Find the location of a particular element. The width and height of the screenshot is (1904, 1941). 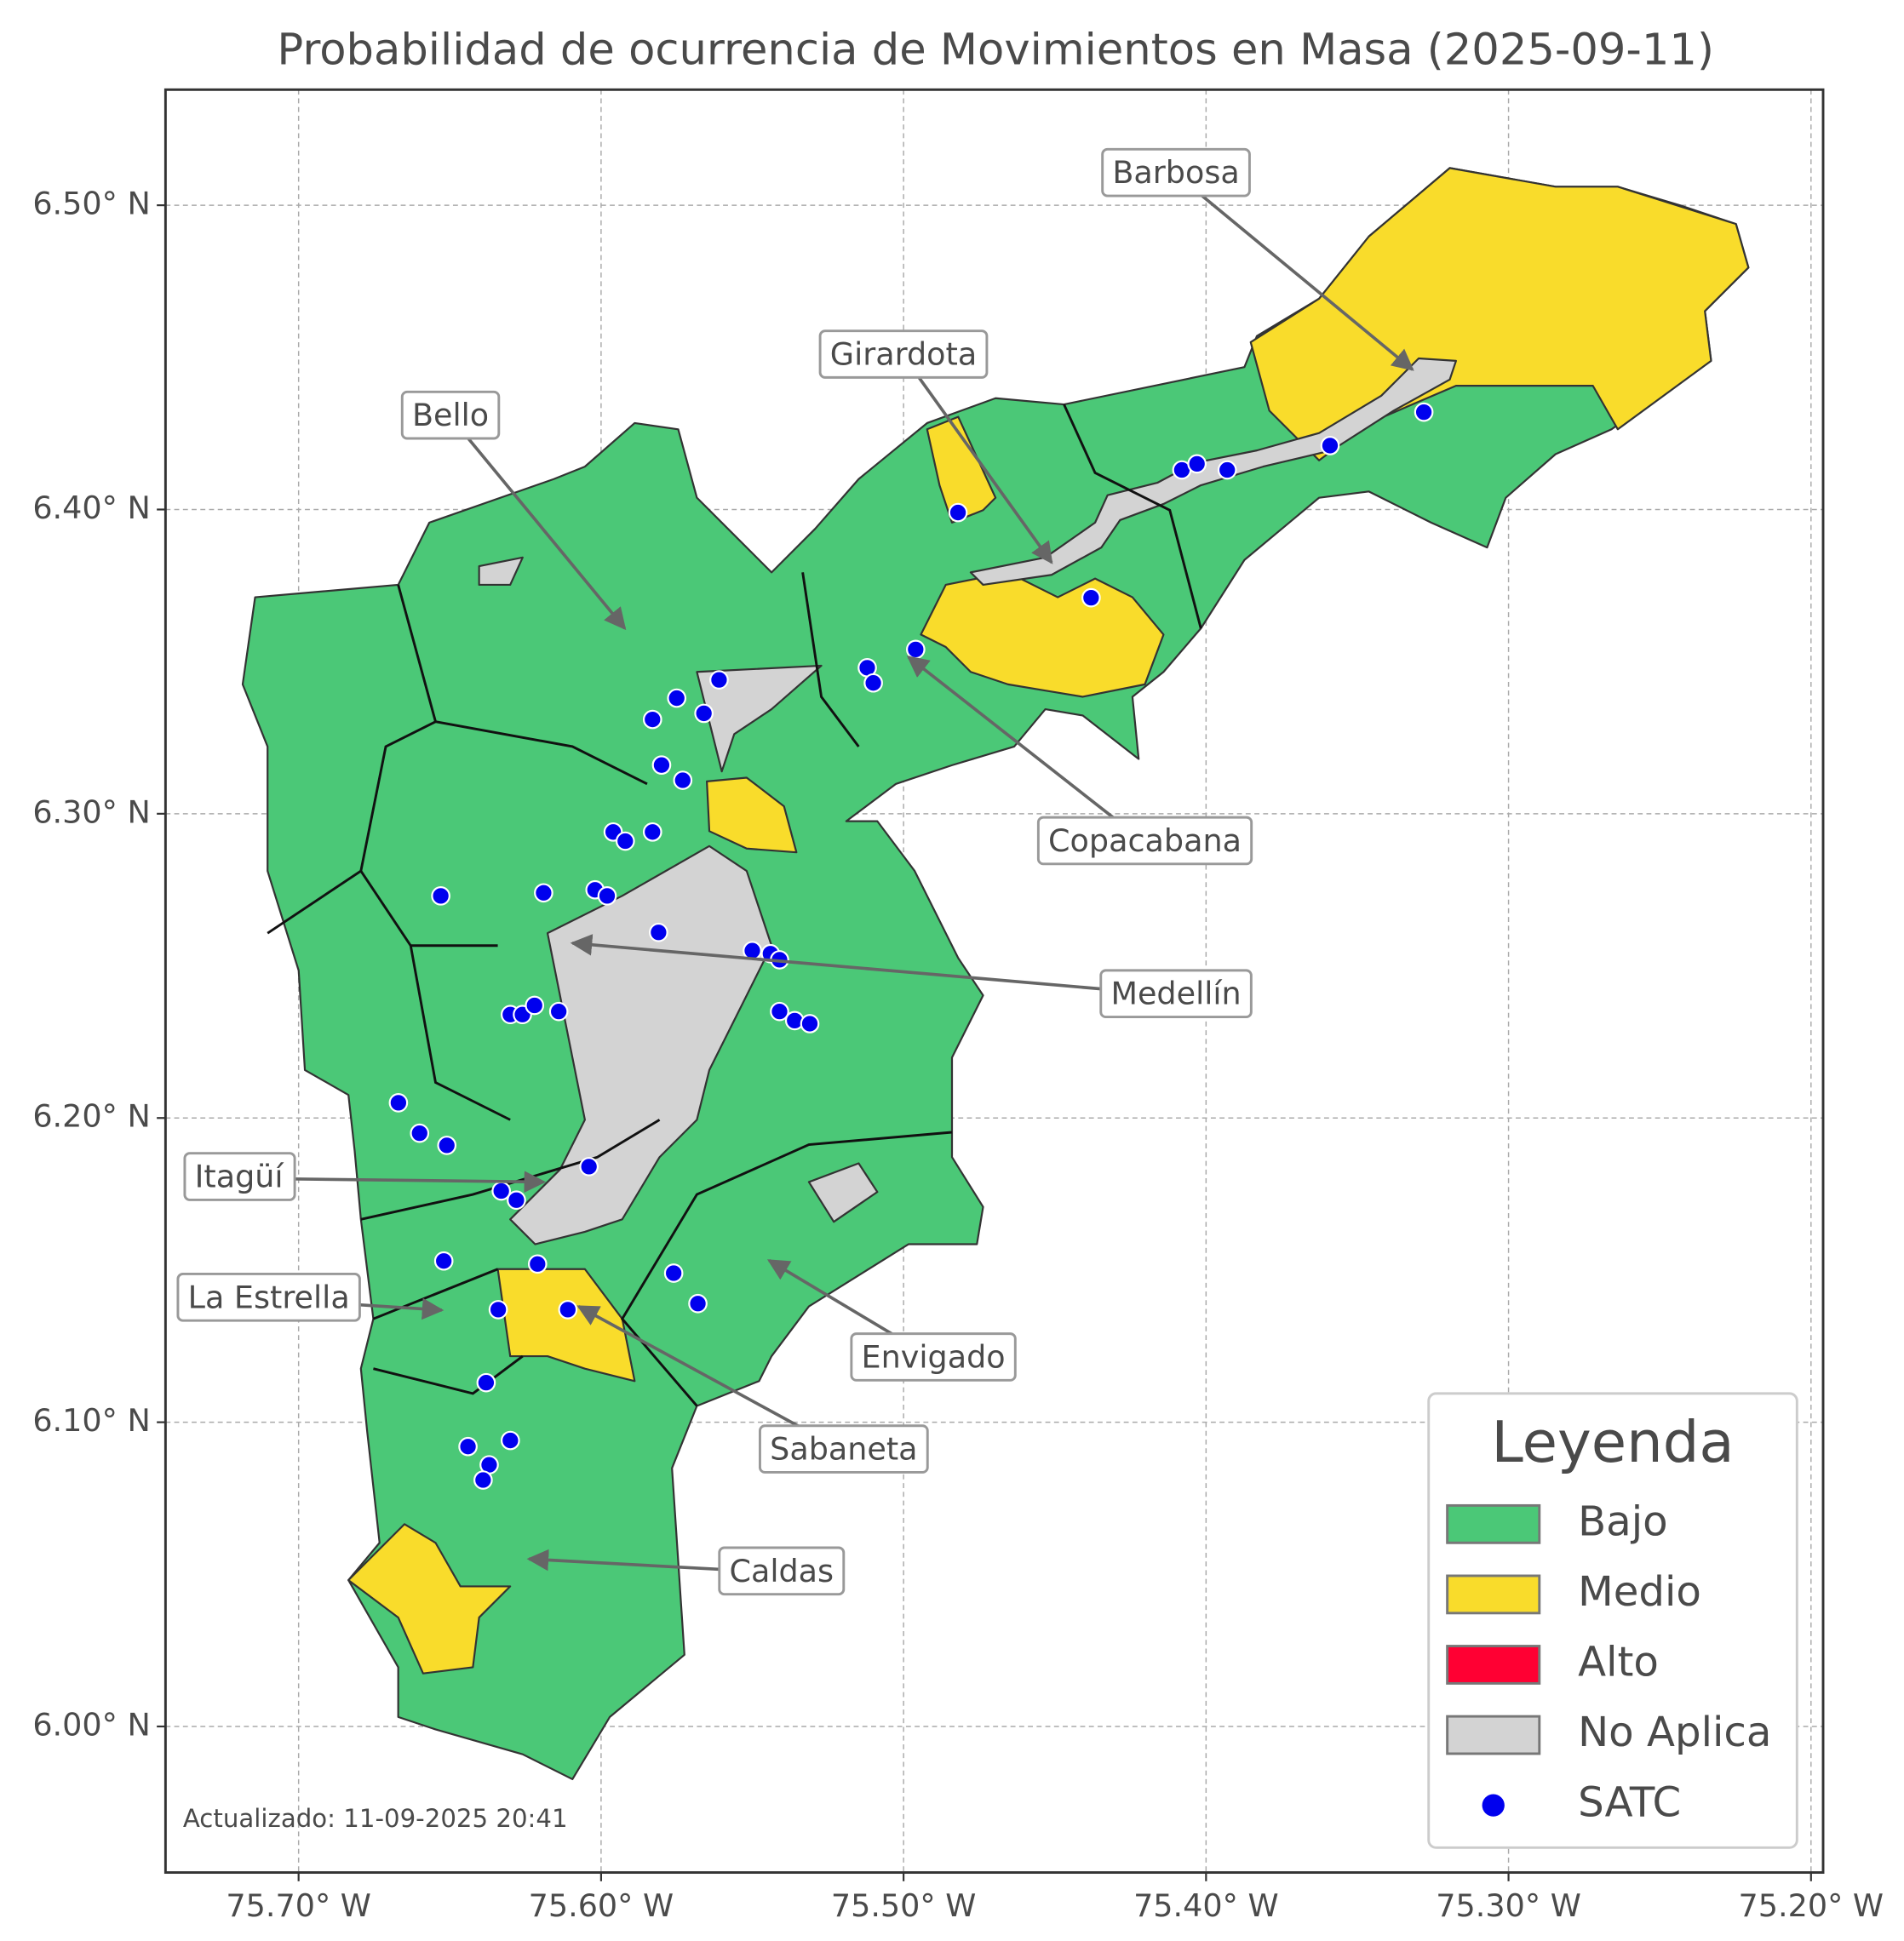

annotation-label: Barbosa is located at coordinates (1175, 172).